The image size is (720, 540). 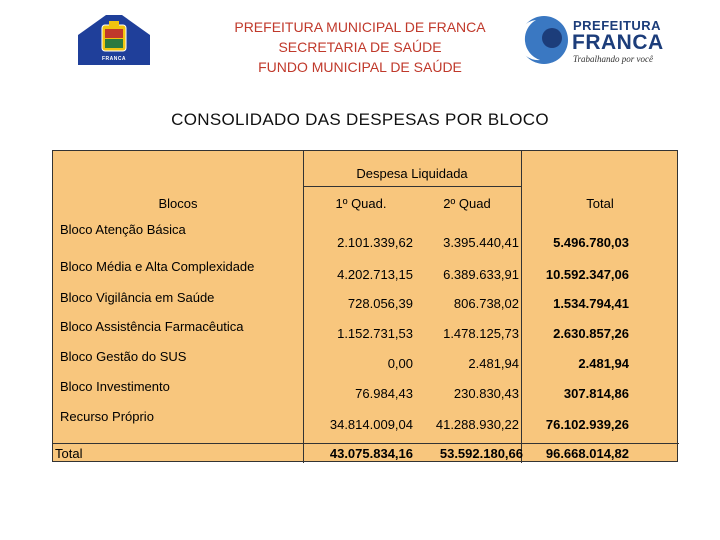 I want to click on row-q2: 806.738,02, so click(x=486, y=303).